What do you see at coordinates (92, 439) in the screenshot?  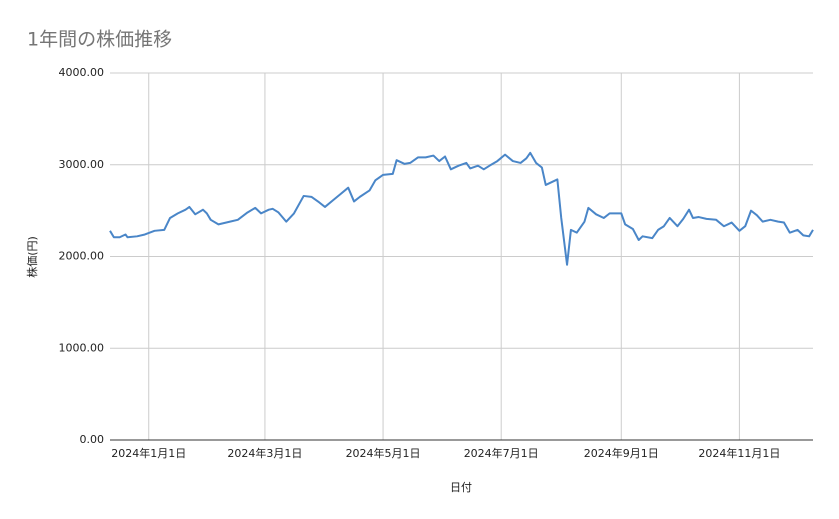 I see `y-tick-label: 0.00` at bounding box center [92, 439].